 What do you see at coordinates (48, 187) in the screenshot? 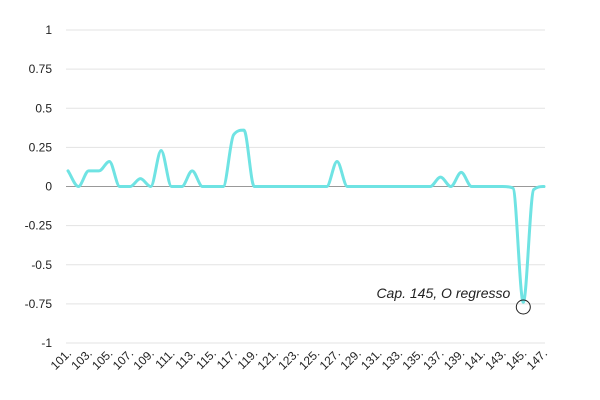
I see `y-tick-label: 0` at bounding box center [48, 187].